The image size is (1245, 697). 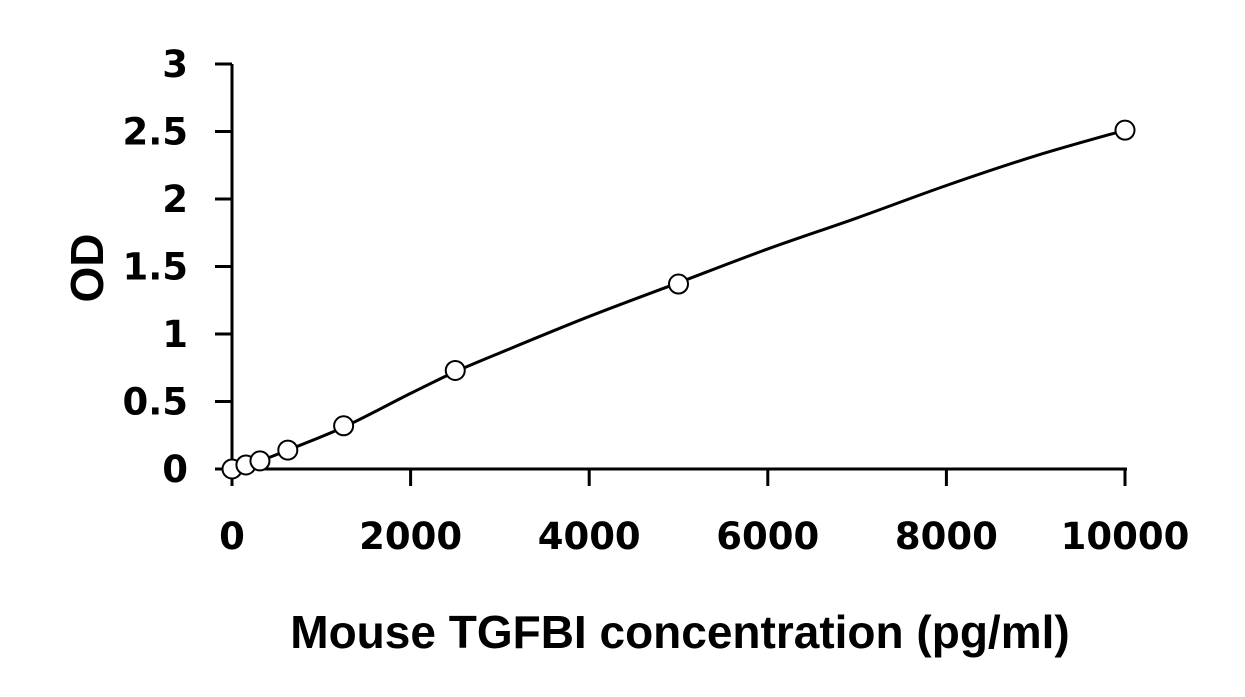 What do you see at coordinates (232, 536) in the screenshot?
I see `x-tick-label: 0` at bounding box center [232, 536].